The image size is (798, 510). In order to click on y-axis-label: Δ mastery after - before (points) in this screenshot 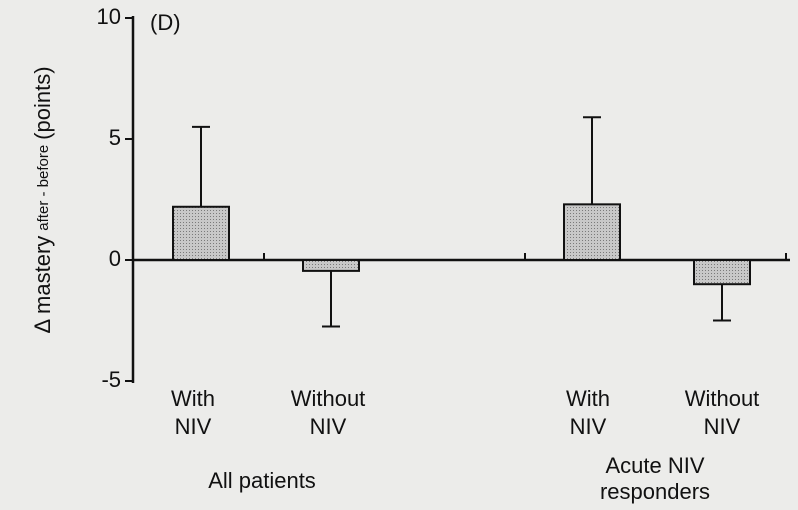, I will do `click(42, 199)`.